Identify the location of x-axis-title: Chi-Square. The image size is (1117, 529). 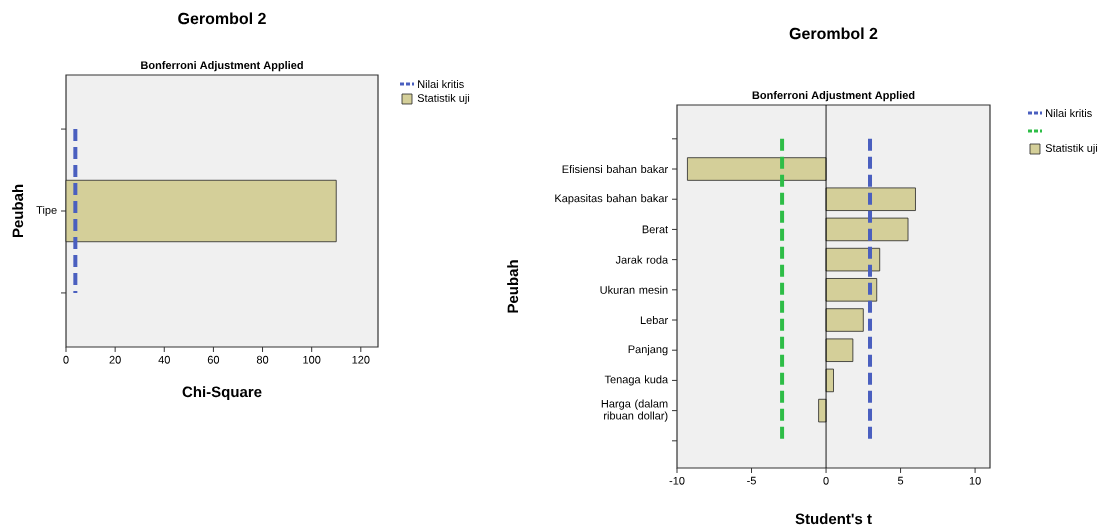
(222, 393).